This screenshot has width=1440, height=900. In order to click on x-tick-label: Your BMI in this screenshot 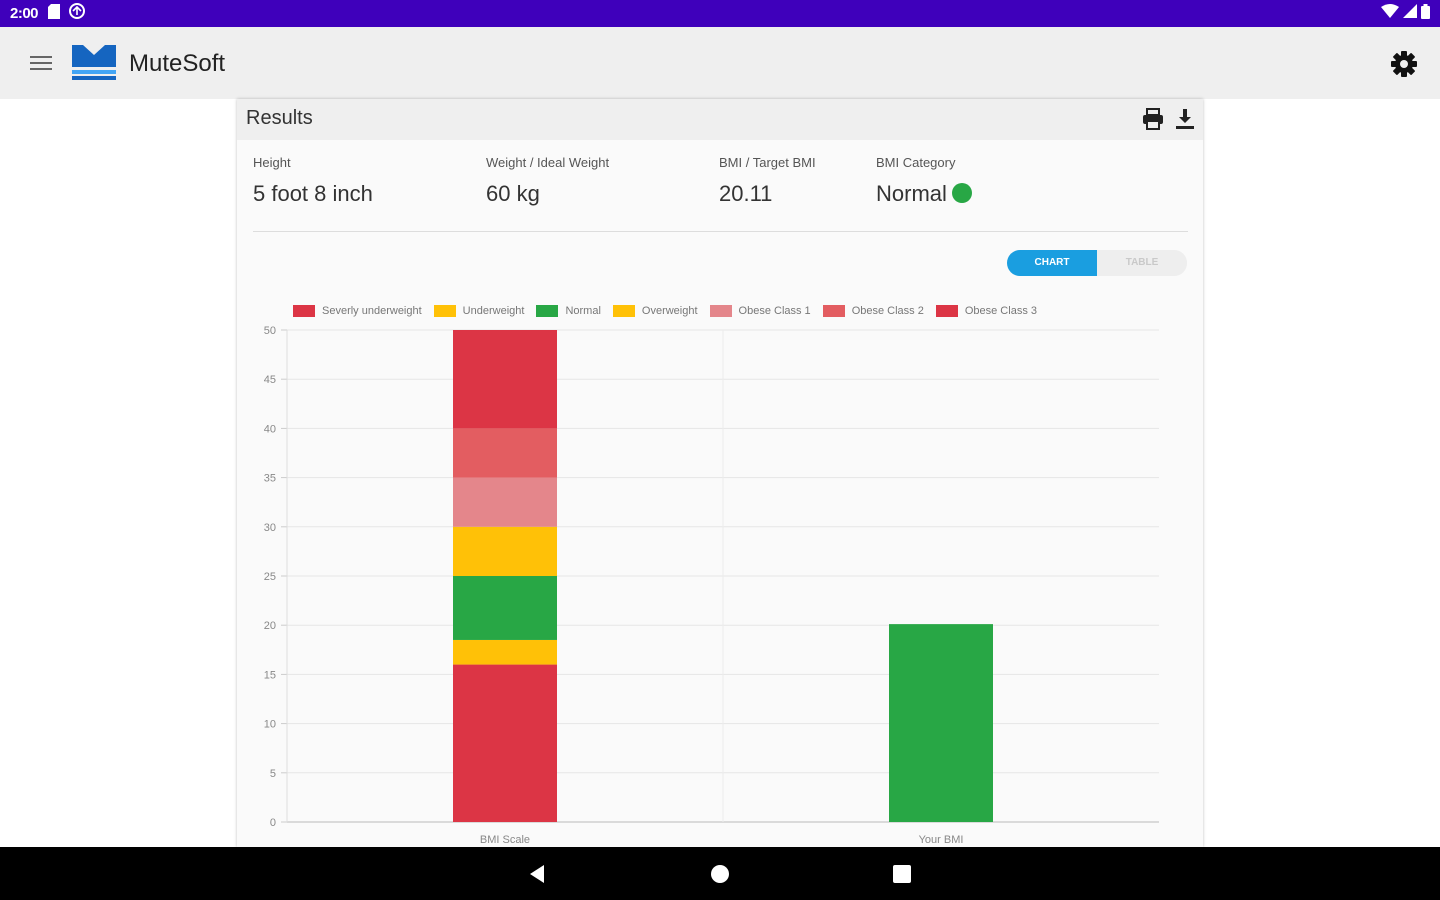, I will do `click(941, 840)`.